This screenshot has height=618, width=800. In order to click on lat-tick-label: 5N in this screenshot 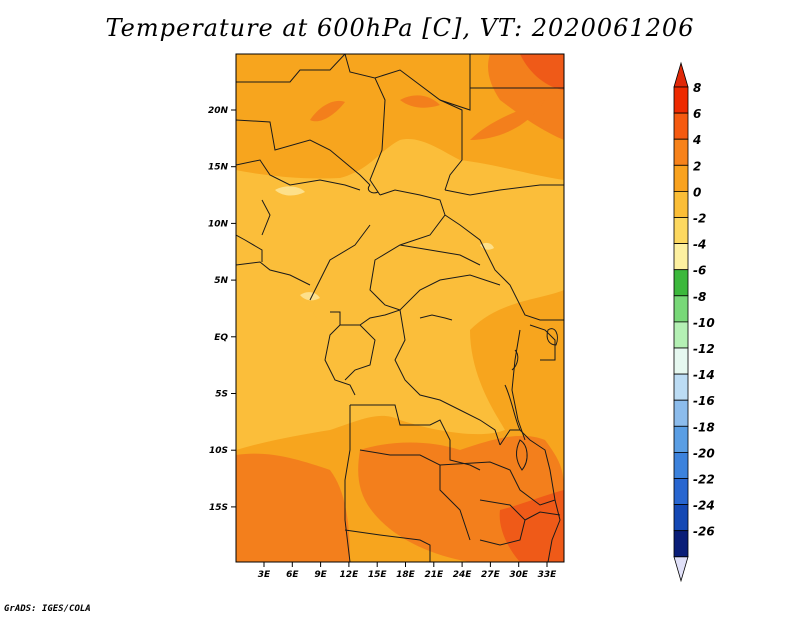, I will do `click(221, 281)`.